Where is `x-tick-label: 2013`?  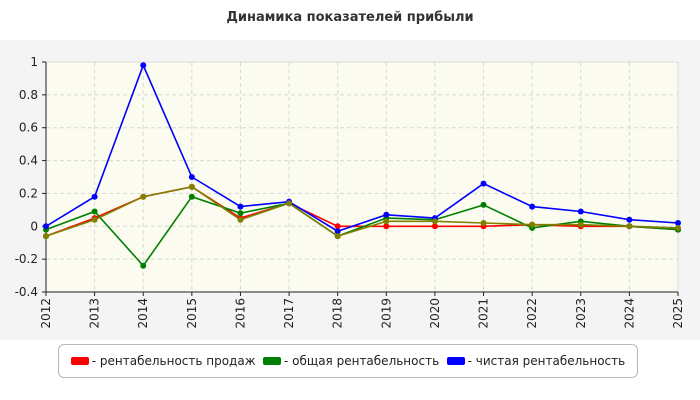
x-tick-label: 2013 is located at coordinates (95, 313).